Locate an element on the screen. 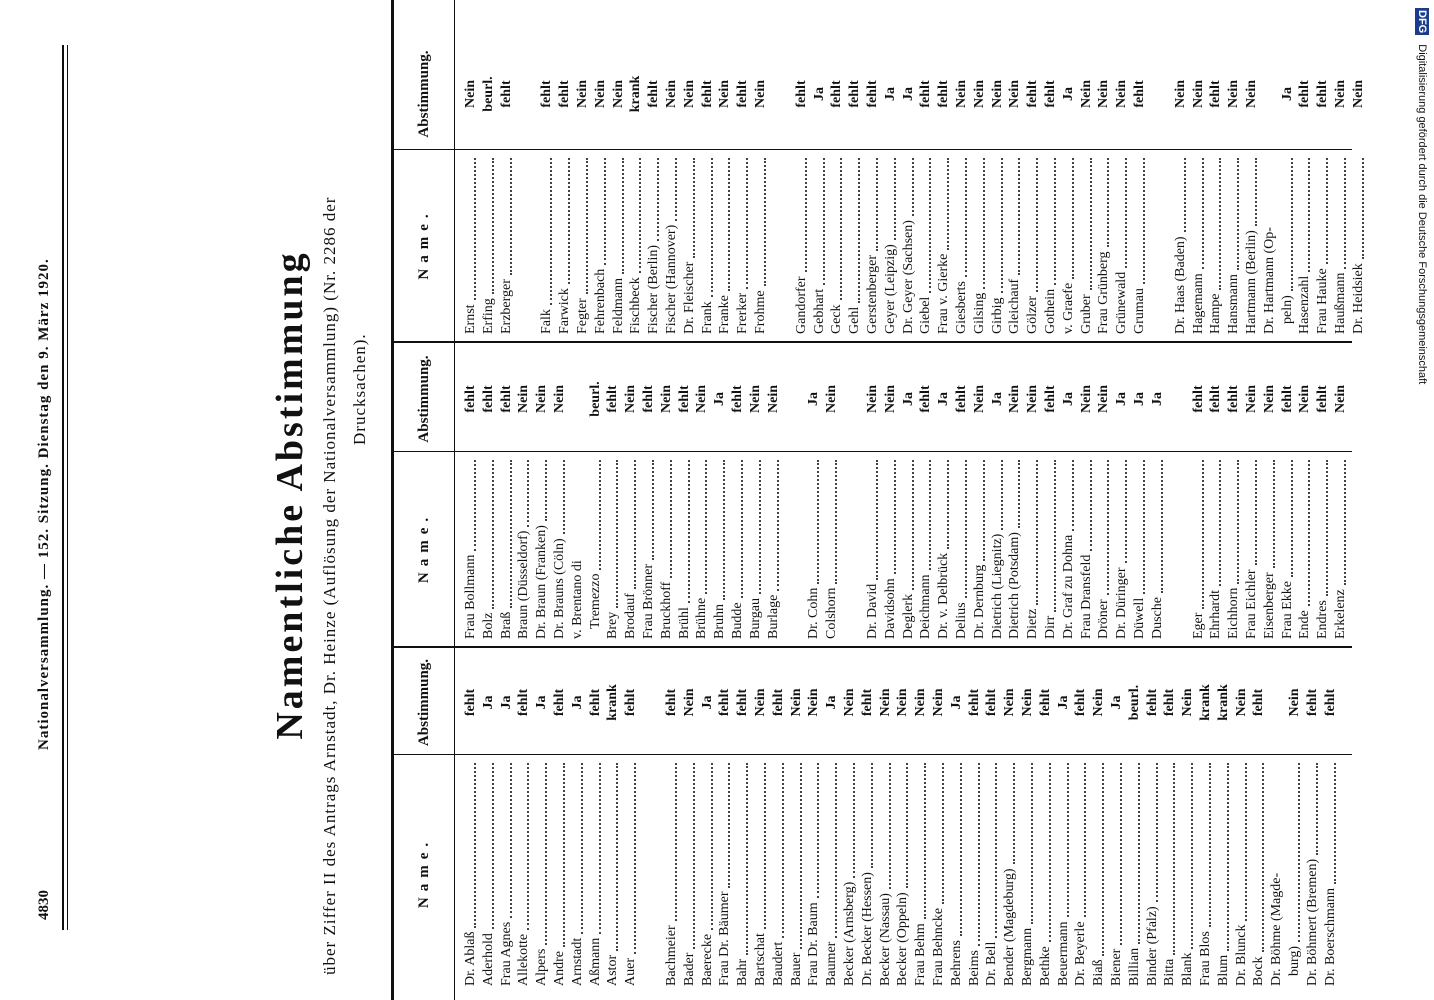  voter-name: Gebhart is located at coordinates (819, 311).